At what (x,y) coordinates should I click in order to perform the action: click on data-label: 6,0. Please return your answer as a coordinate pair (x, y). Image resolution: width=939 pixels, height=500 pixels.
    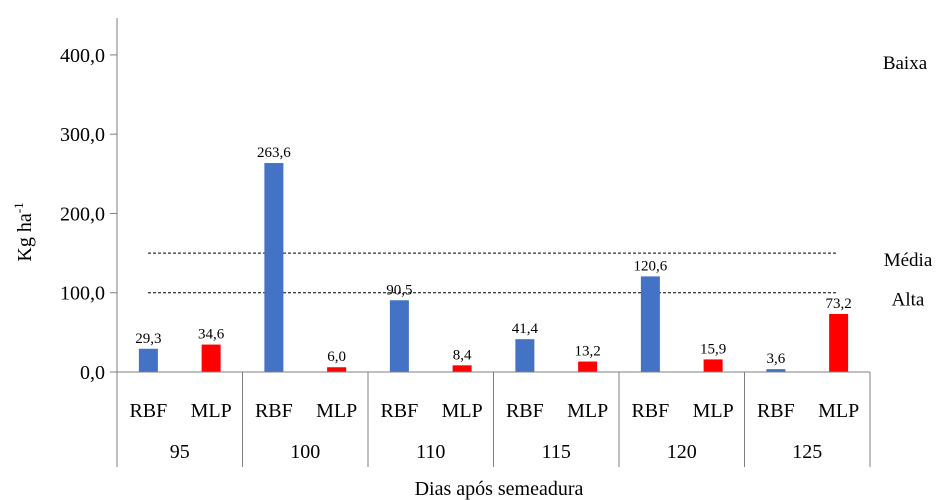
    Looking at the image, I should click on (336, 357).